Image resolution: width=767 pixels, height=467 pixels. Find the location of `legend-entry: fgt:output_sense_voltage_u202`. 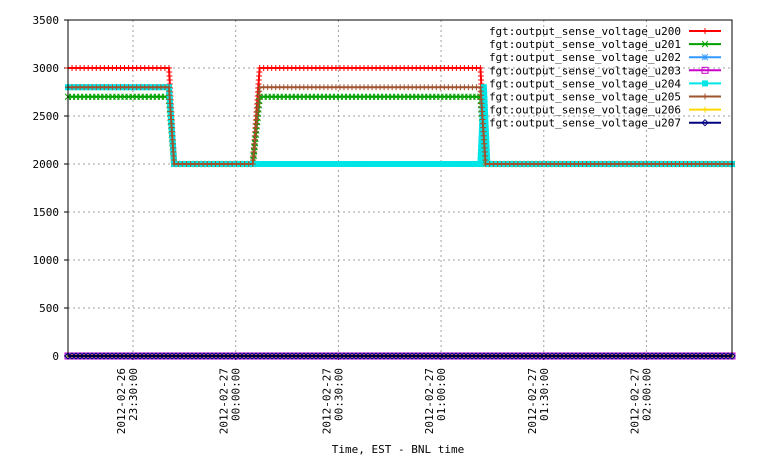

legend-entry: fgt:output_sense_voltage_u202 is located at coordinates (605, 57).